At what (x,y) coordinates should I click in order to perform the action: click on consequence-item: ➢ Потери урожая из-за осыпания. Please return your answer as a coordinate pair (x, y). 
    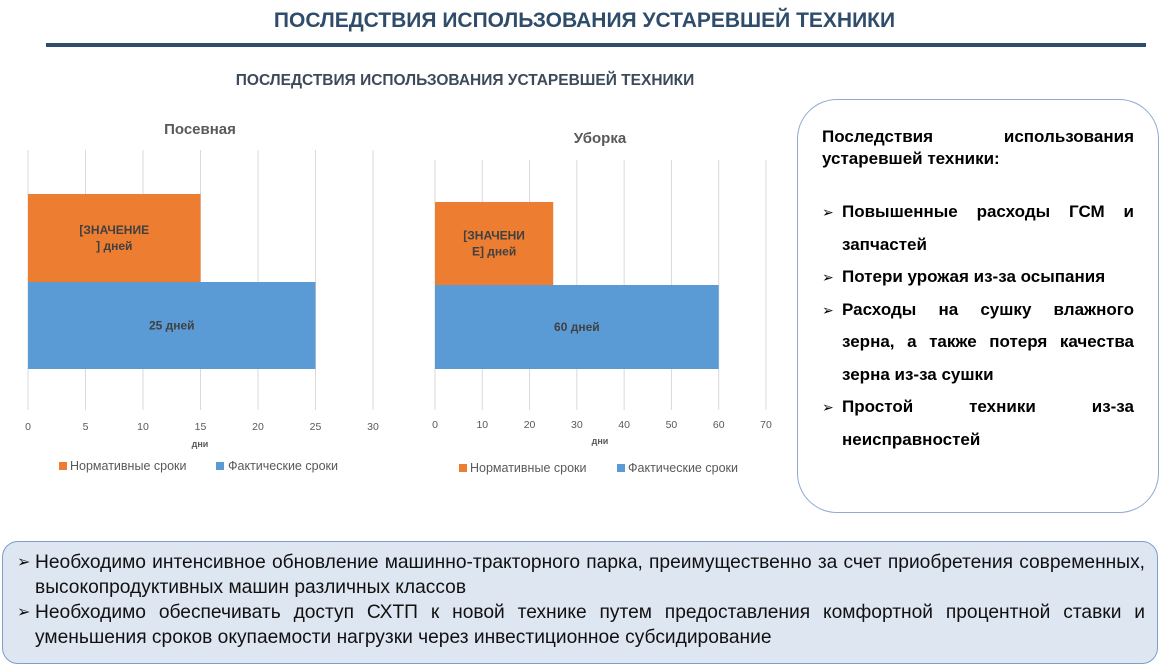
    Looking at the image, I should click on (978, 277).